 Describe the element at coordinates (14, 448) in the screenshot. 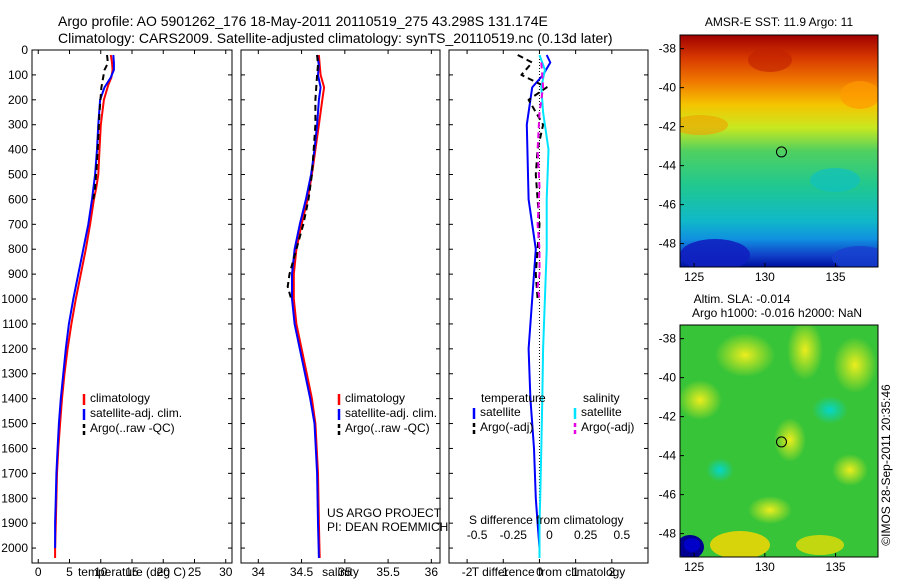

I see `depth-tick-label: 1600` at that location.